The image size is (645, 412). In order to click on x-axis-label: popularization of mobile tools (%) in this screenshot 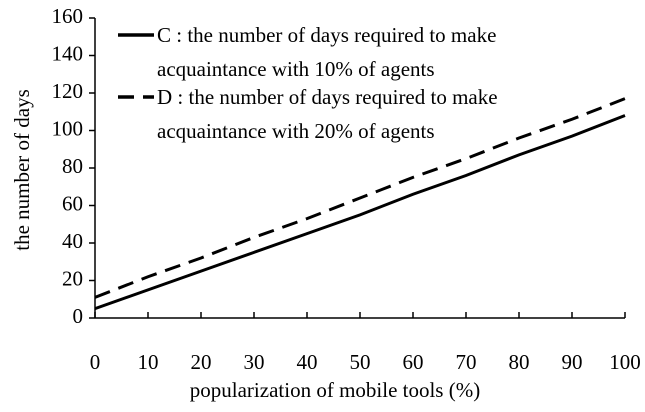, I will do `click(335, 390)`.